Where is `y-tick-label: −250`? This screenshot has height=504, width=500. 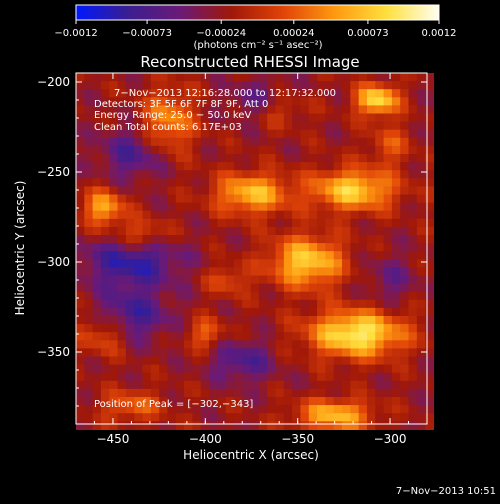 y-tick-label: −250 is located at coordinates (53, 172).